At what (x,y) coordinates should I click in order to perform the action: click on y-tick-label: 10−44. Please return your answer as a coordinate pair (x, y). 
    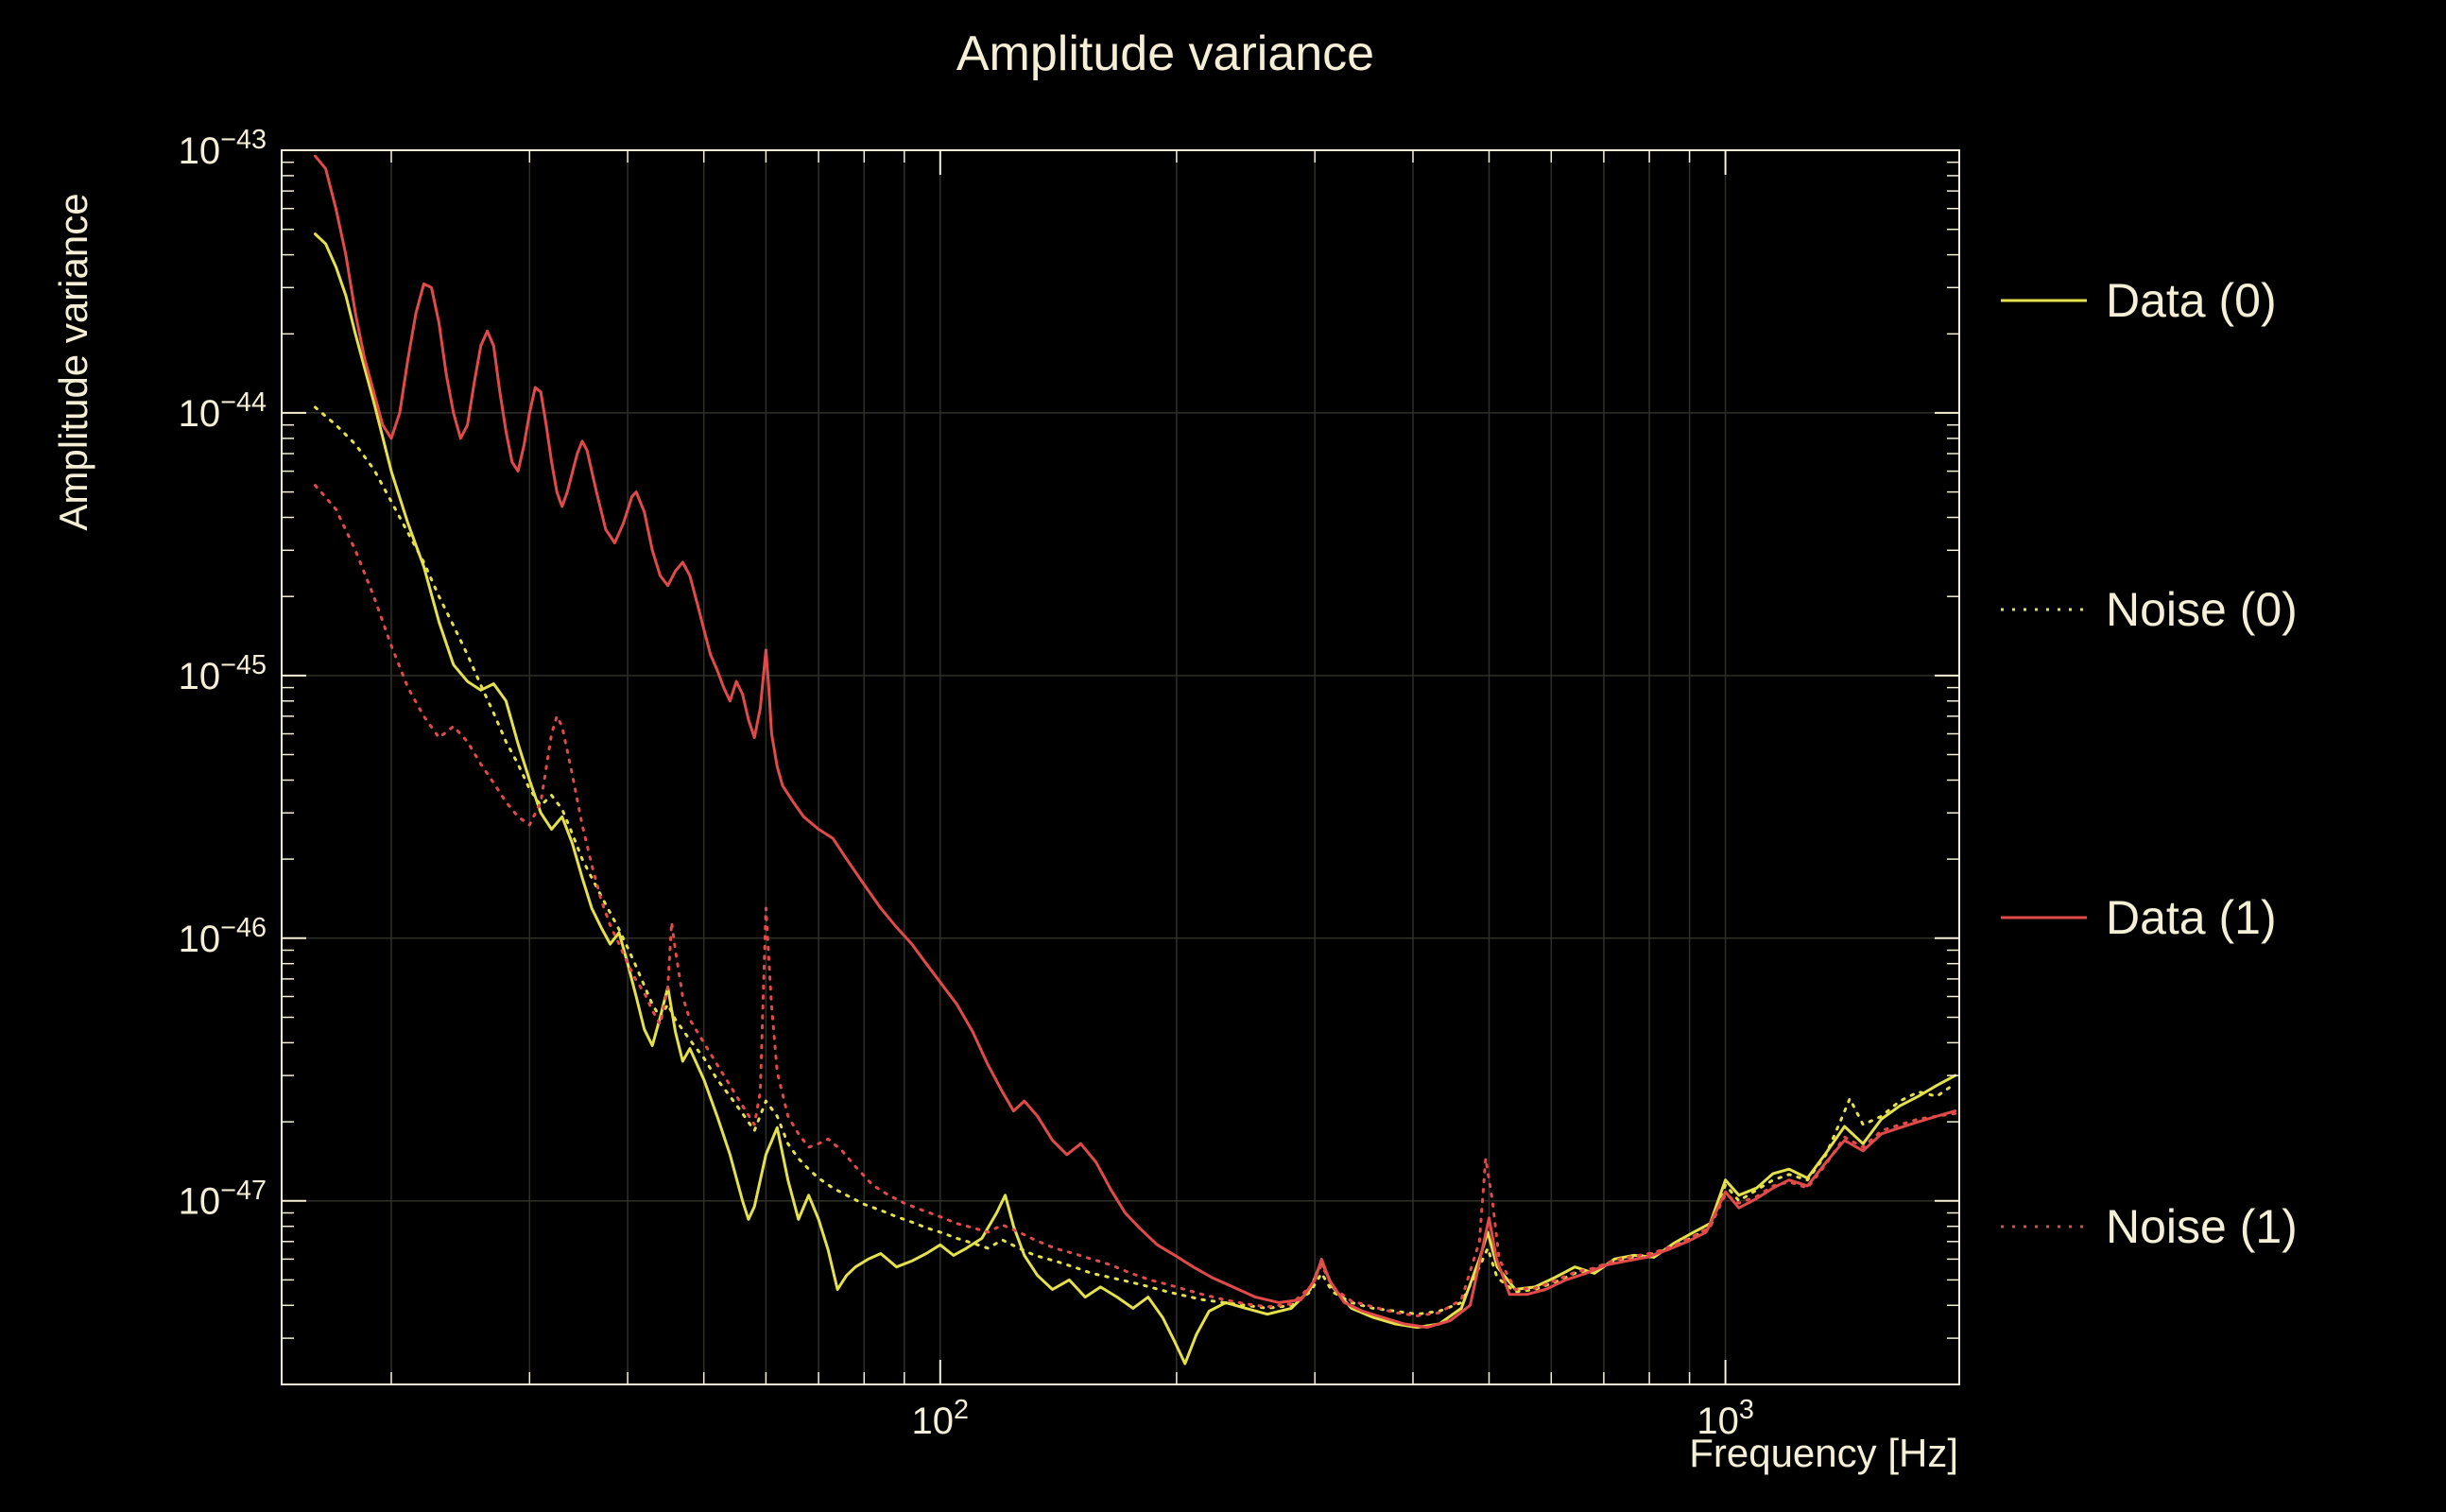
    Looking at the image, I should click on (223, 411).